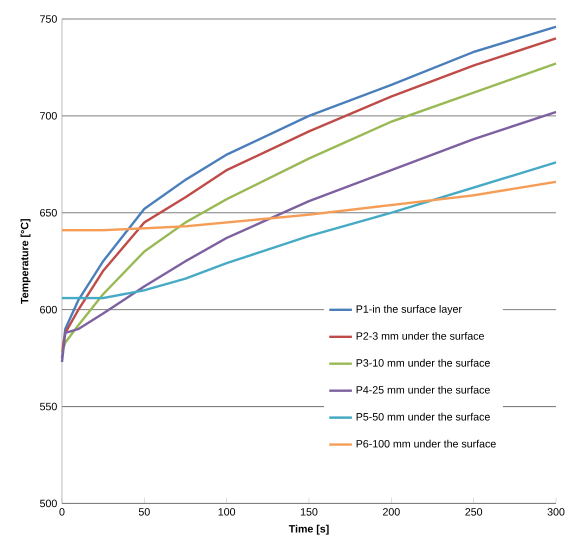 The width and height of the screenshot is (587, 559). What do you see at coordinates (227, 512) in the screenshot?
I see `x-tick-label: 100` at bounding box center [227, 512].